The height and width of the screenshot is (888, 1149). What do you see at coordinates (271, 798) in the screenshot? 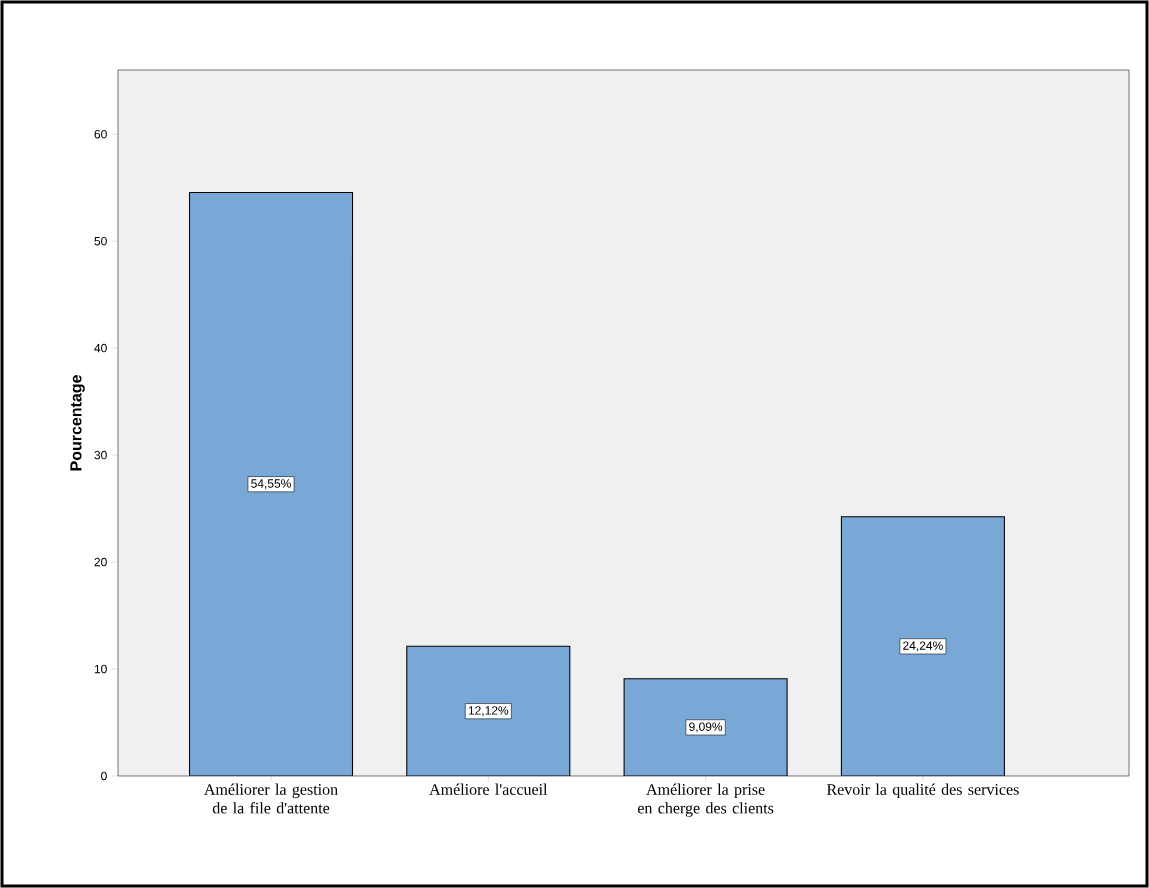
I see `x-tick-label: Améliorer la gestion de la file d'attente` at bounding box center [271, 798].